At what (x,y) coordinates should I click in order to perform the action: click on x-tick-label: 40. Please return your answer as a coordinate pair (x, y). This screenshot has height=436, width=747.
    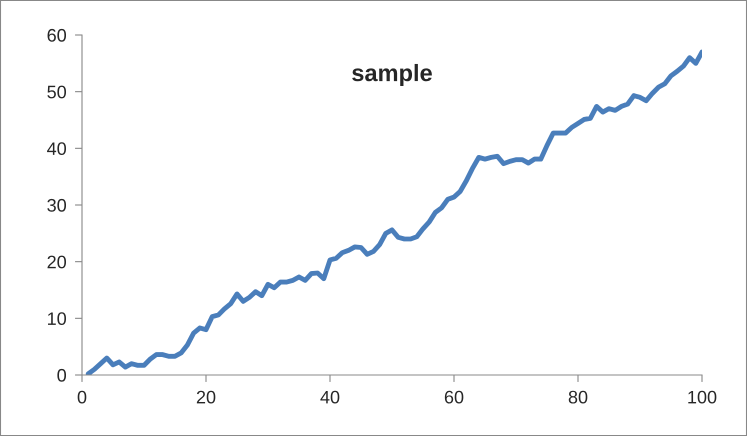
    Looking at the image, I should click on (330, 397).